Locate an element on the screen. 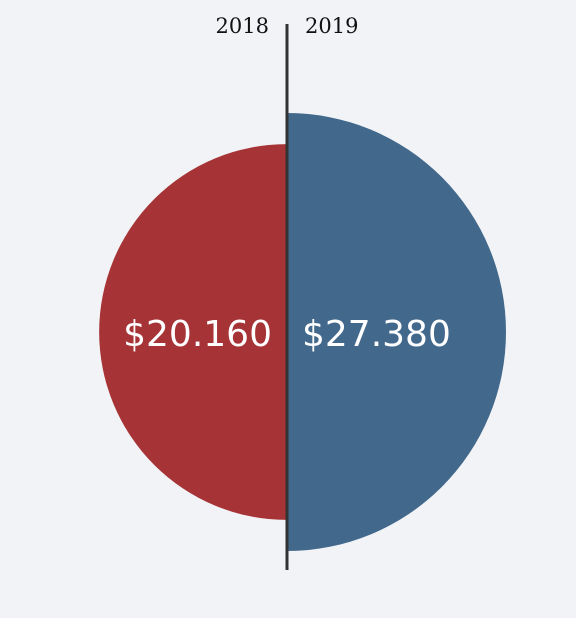 This screenshot has height=618, width=576. year-label-2019: 2019 is located at coordinates (331, 26).